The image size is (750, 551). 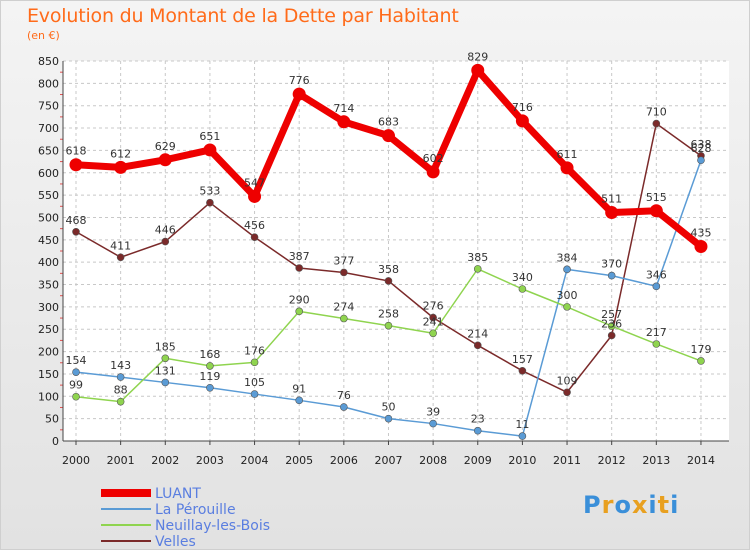 What do you see at coordinates (195, 510) in the screenshot?
I see `legend-label: La Pérouille` at bounding box center [195, 510].